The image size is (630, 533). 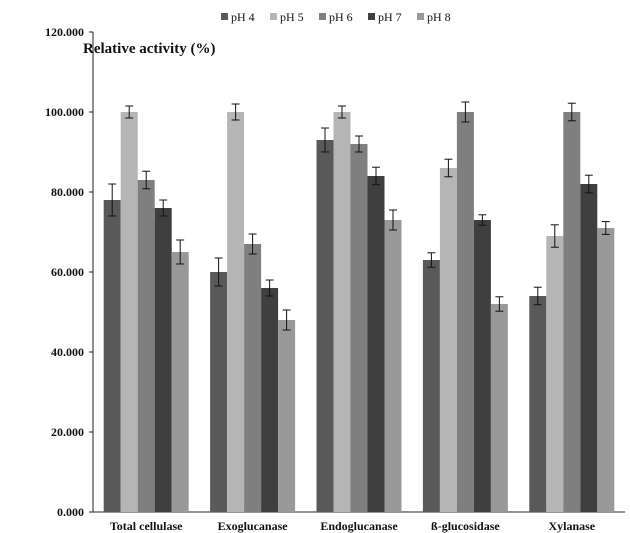 What do you see at coordinates (243, 17) in the screenshot?
I see `legend-label: pH 4` at bounding box center [243, 17].